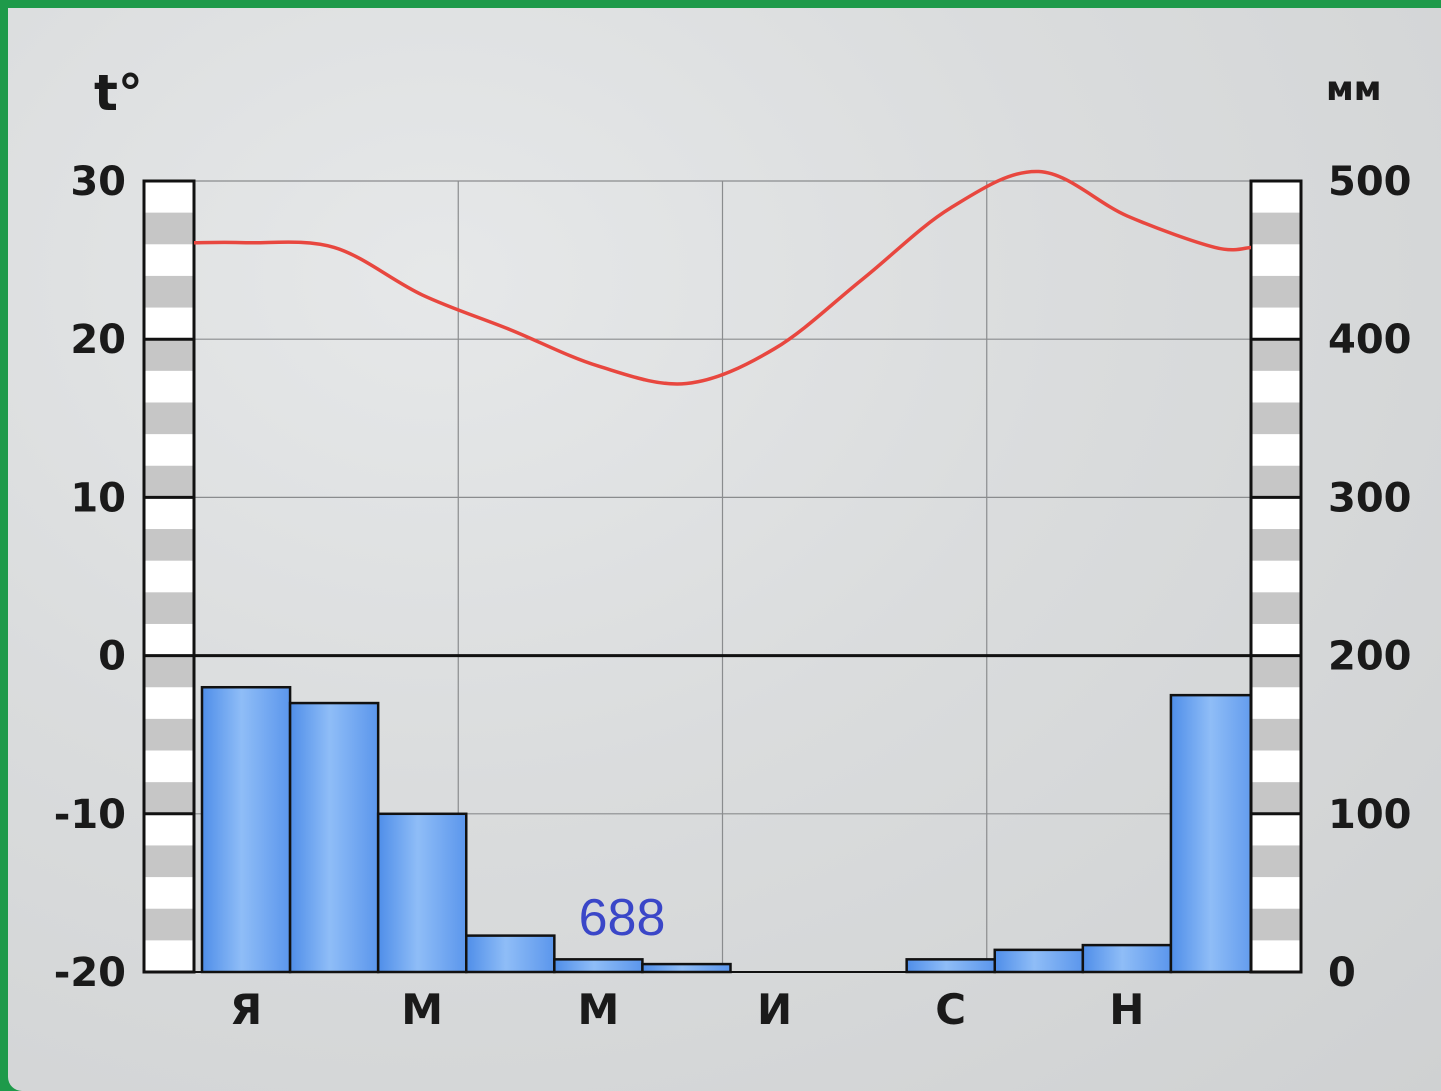 The height and width of the screenshot is (1091, 1441). Describe the element at coordinates (1370, 815) in the screenshot. I see `precipitation-tick-label: 100` at that location.